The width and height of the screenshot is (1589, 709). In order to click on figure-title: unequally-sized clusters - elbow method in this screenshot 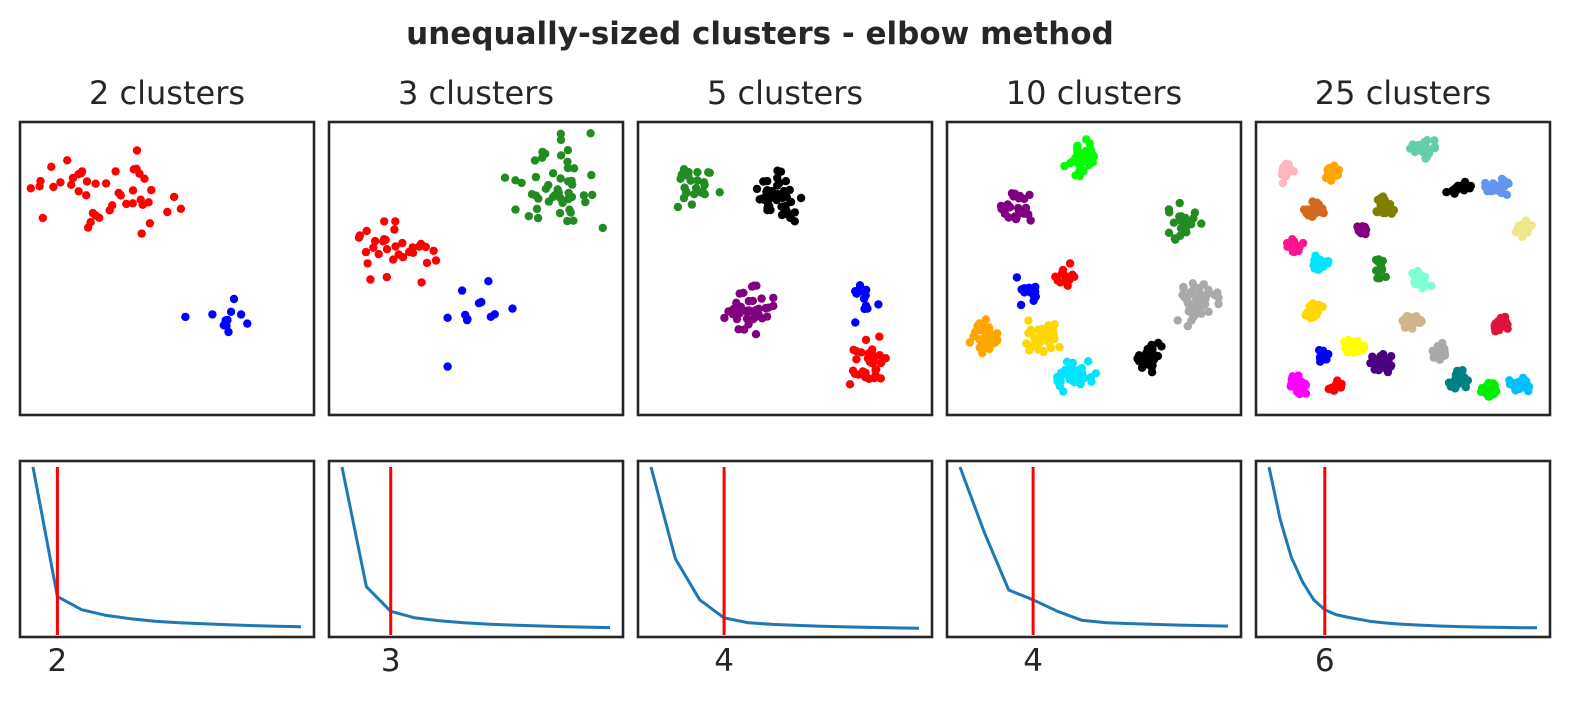, I will do `click(760, 34)`.